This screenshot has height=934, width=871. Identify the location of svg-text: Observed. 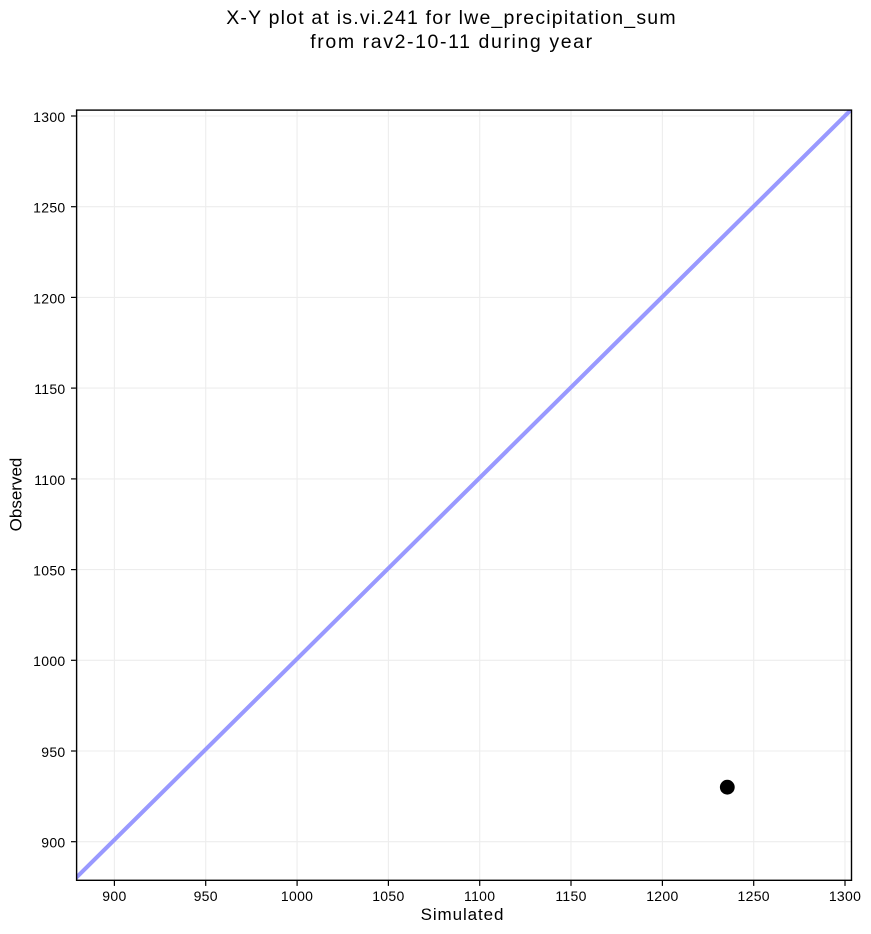
(16, 495).